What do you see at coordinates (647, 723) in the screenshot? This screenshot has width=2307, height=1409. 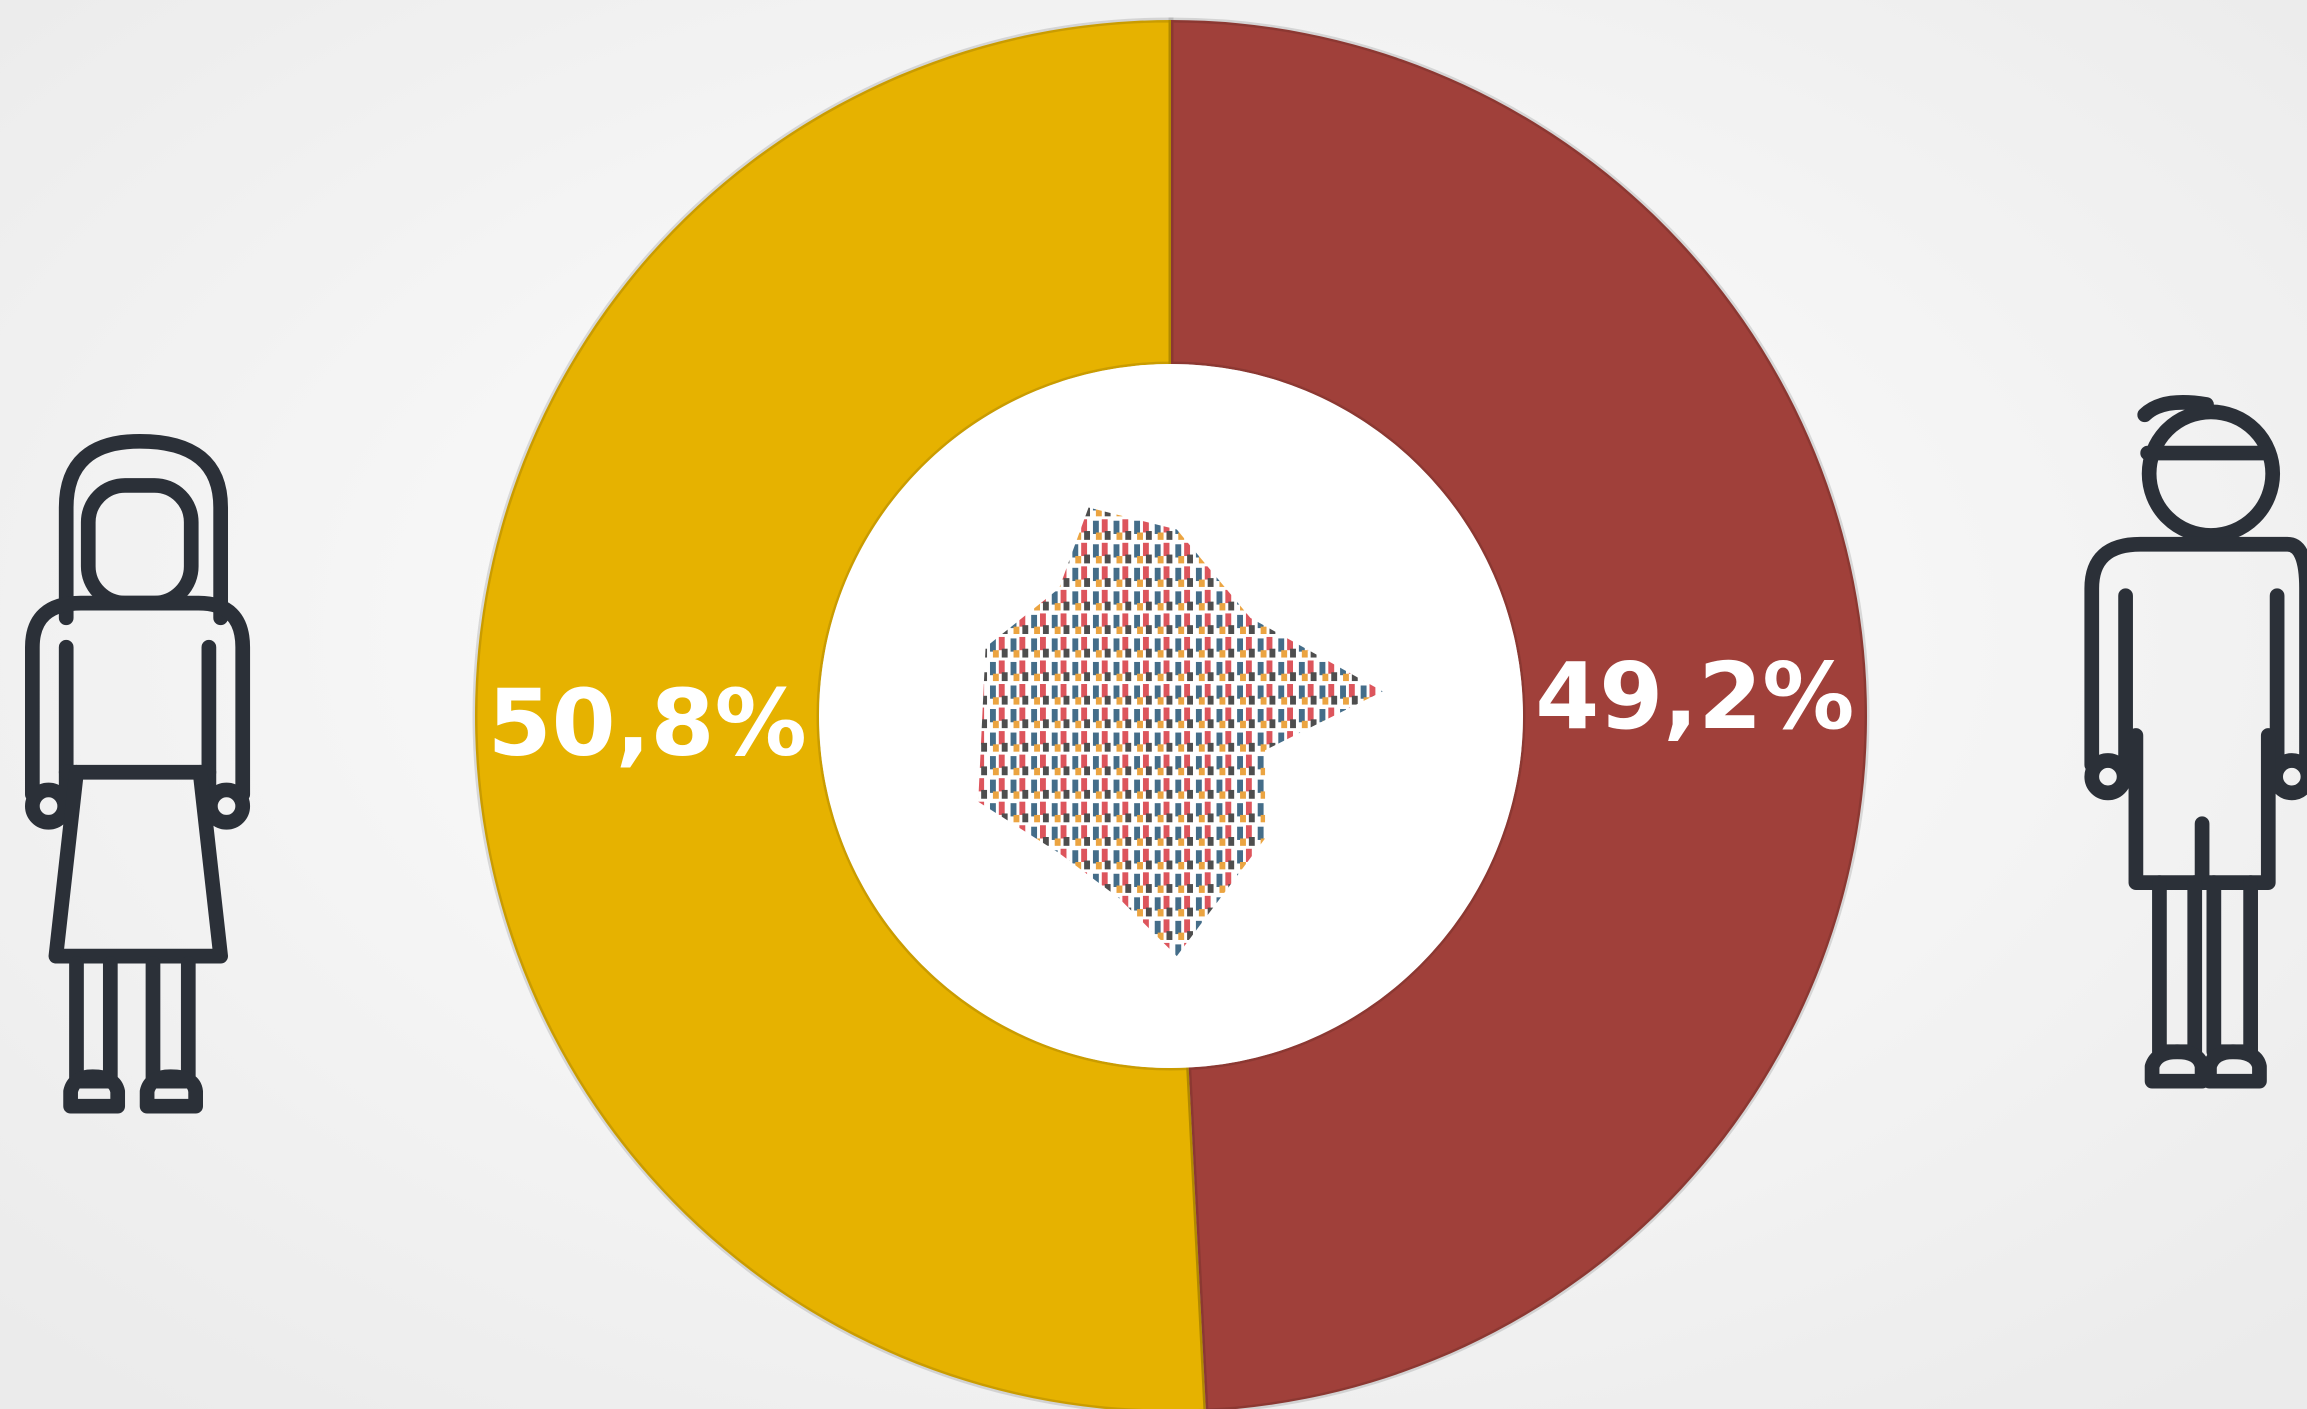 I see `data-label: 50,8%` at bounding box center [647, 723].